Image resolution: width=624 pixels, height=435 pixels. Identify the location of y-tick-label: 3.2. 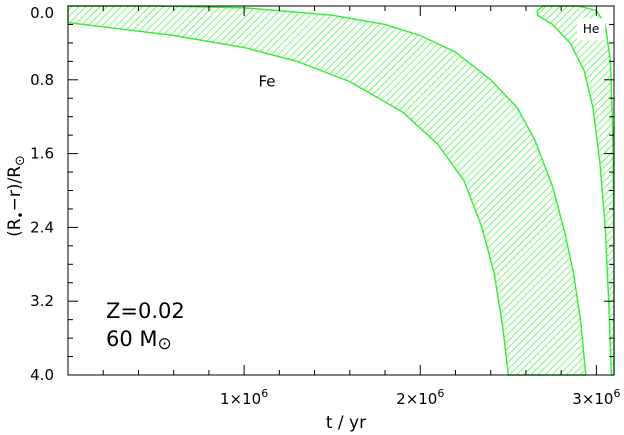
(42, 301).